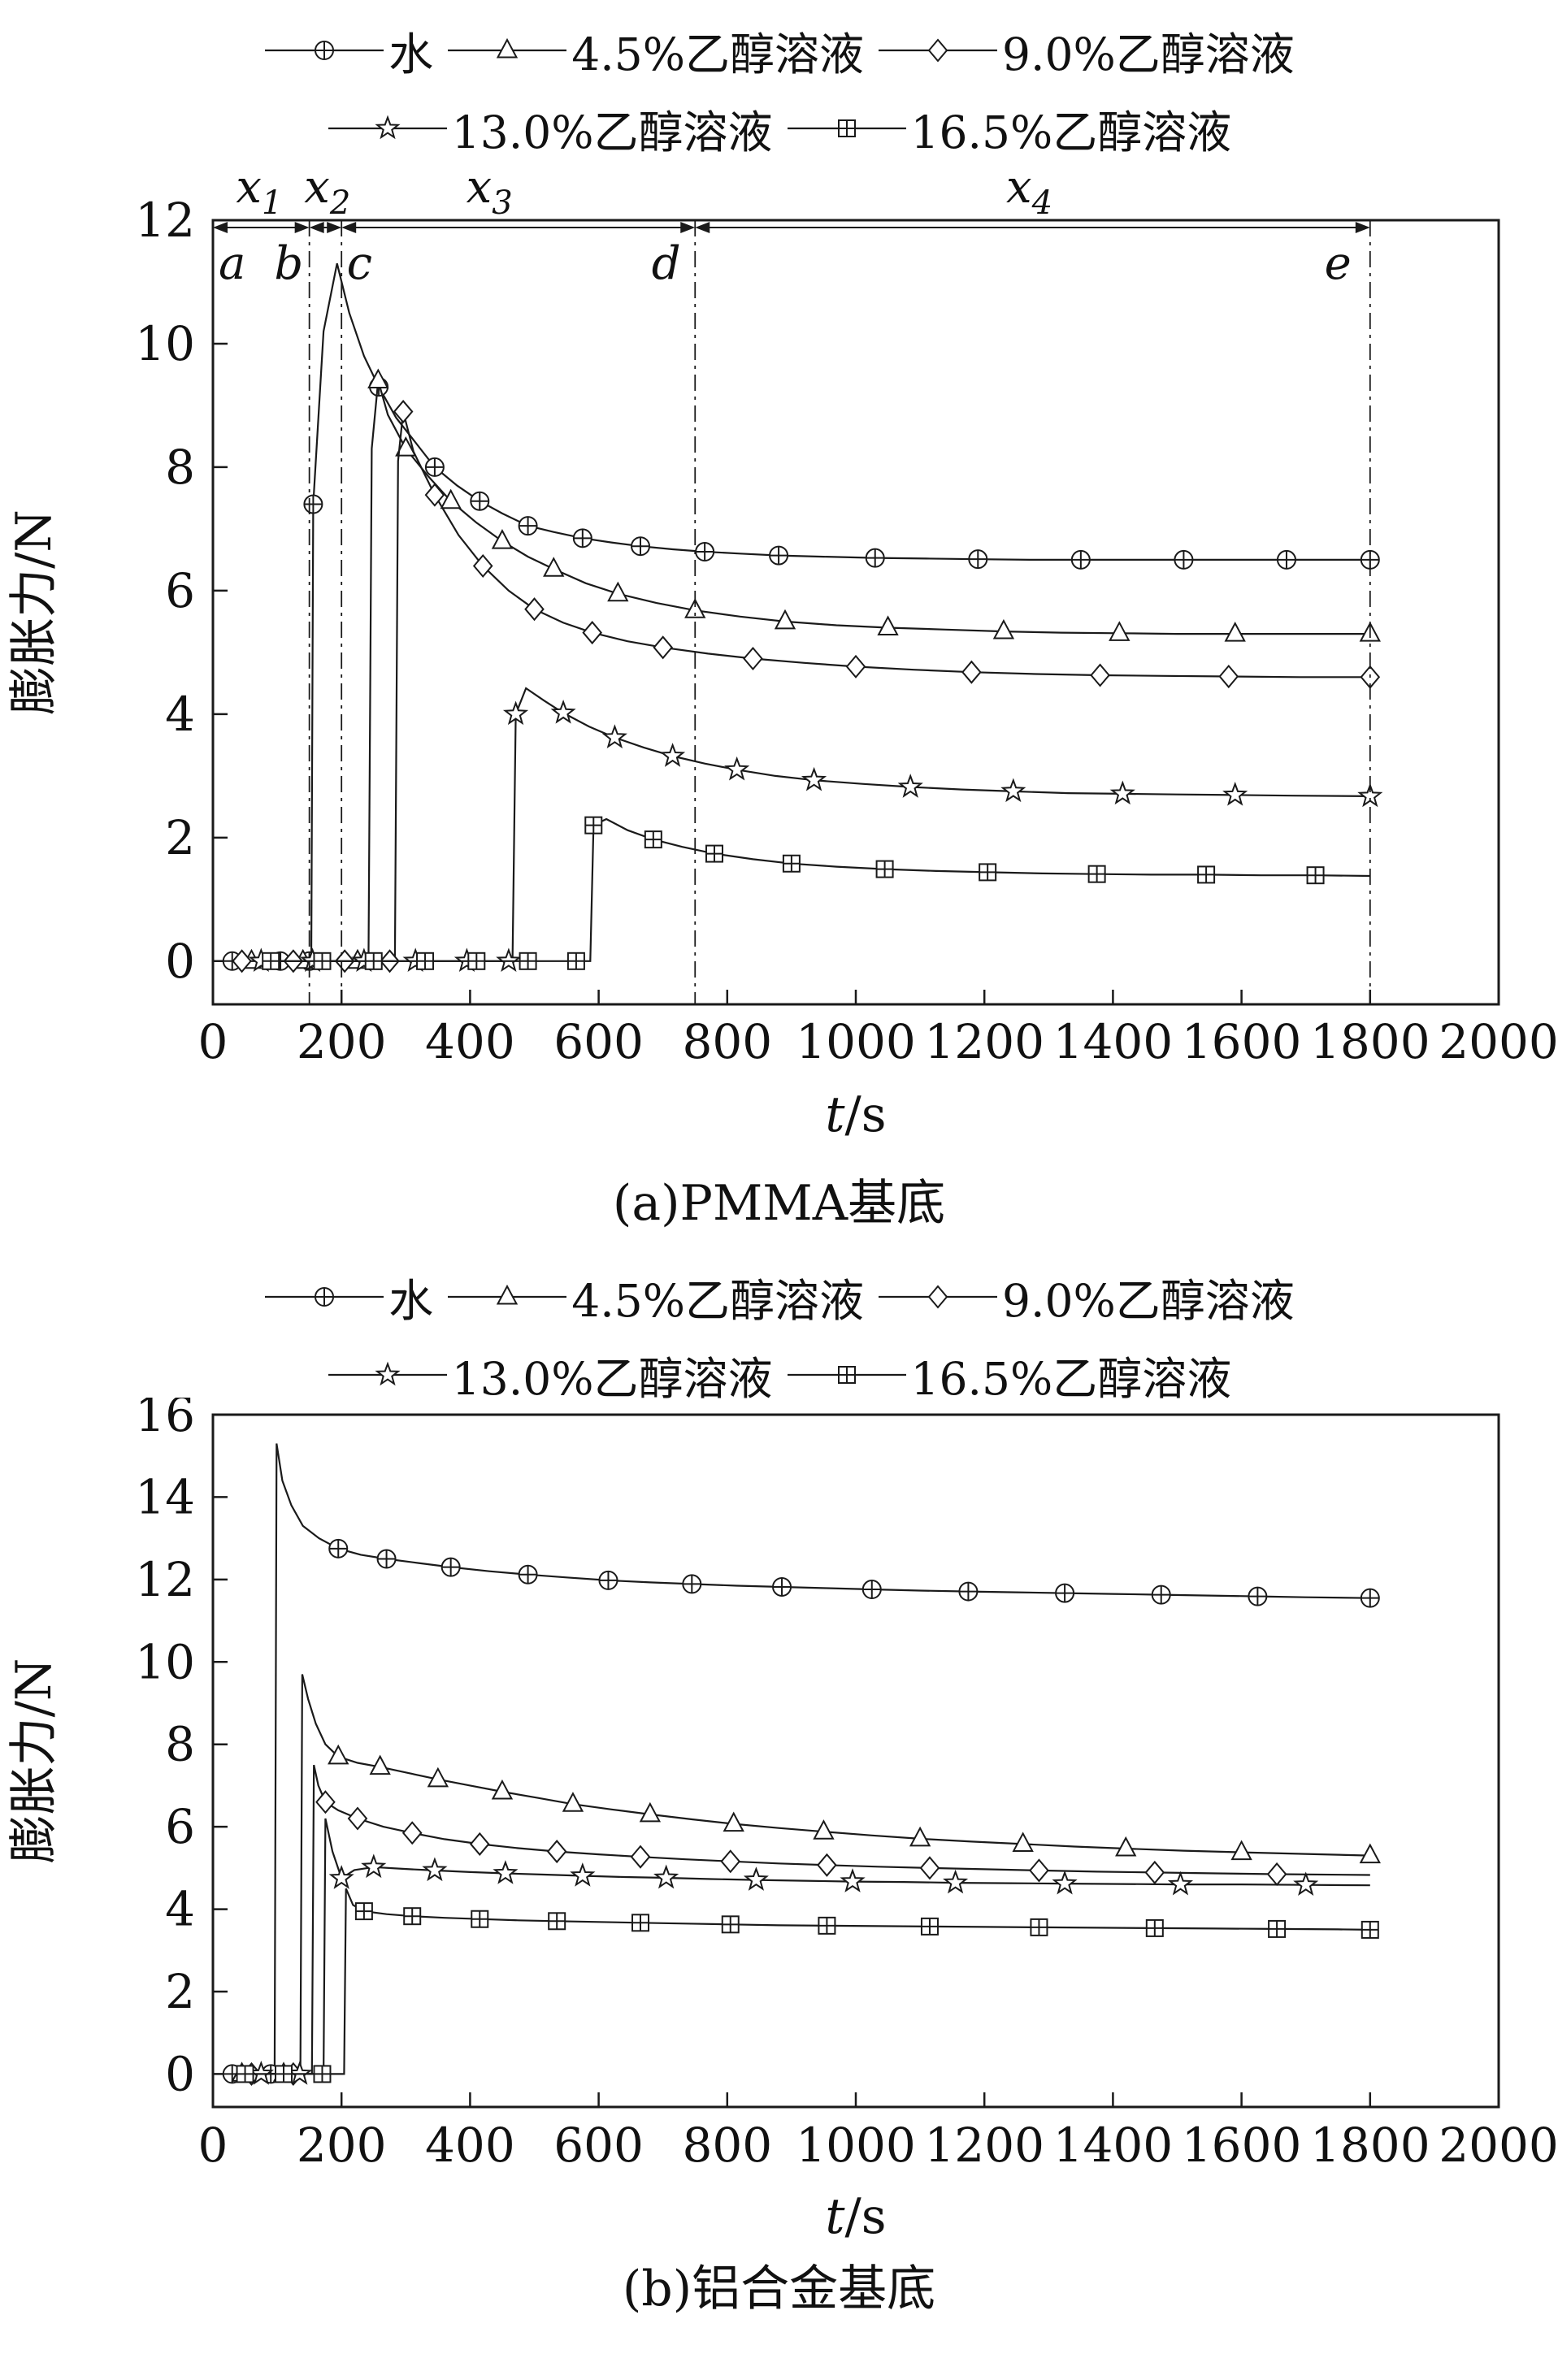  What do you see at coordinates (779, 2289) in the screenshot?
I see `caption-panel-b: (b)铝合金基底` at bounding box center [779, 2289].